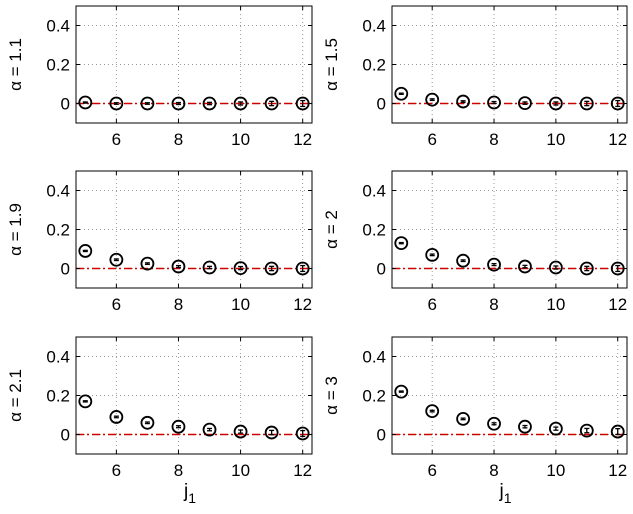  I want to click on plot-area, so click(509, 395).